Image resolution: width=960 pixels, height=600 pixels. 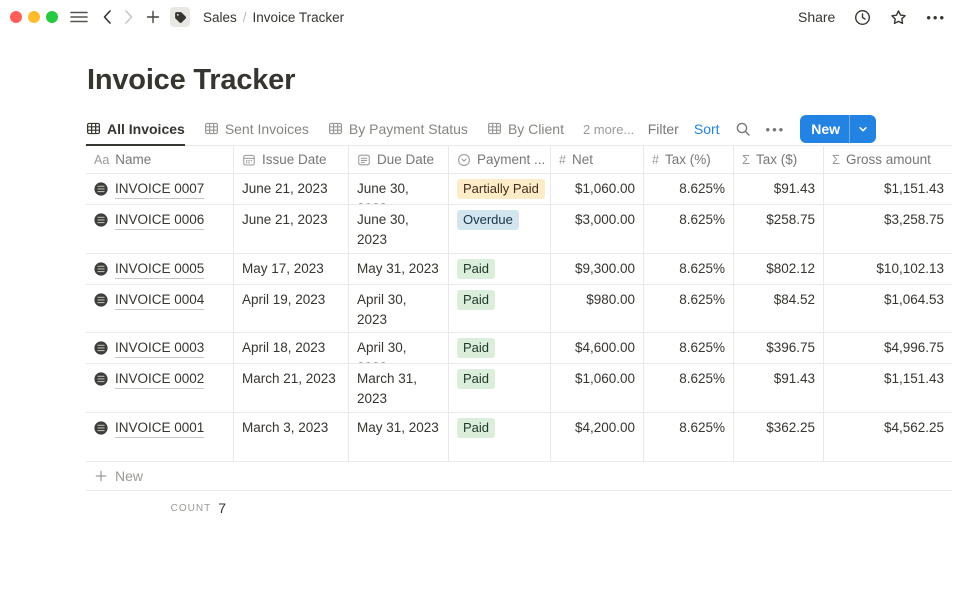 What do you see at coordinates (779, 229) in the screenshot?
I see `cell-tax-usd: $258.75` at bounding box center [779, 229].